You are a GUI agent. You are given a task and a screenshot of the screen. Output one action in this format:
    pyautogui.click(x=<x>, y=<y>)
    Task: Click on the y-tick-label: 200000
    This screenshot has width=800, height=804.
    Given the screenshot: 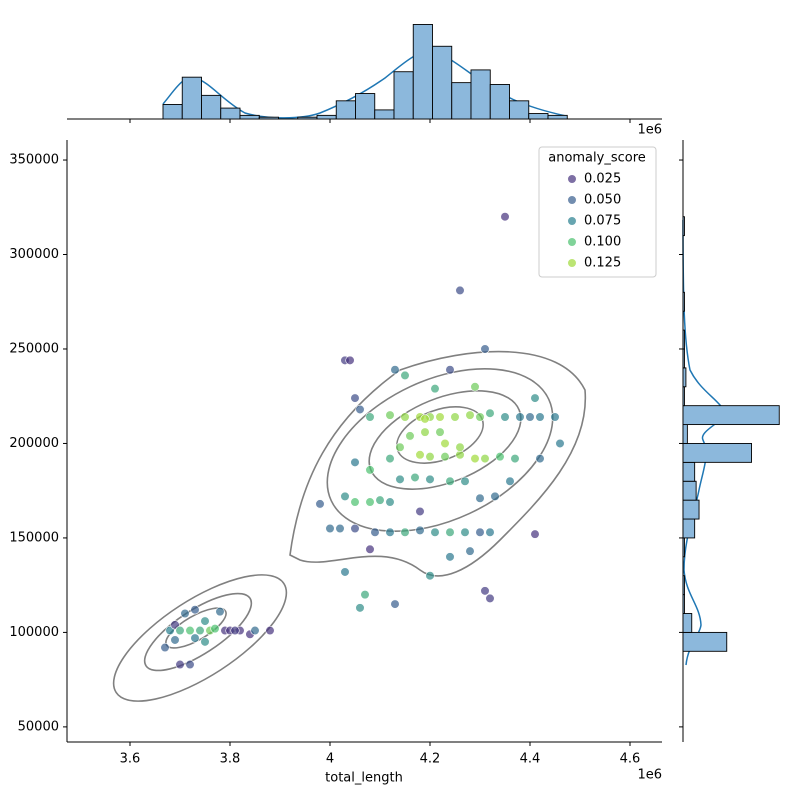 What is the action you would take?
    pyautogui.click(x=34, y=443)
    